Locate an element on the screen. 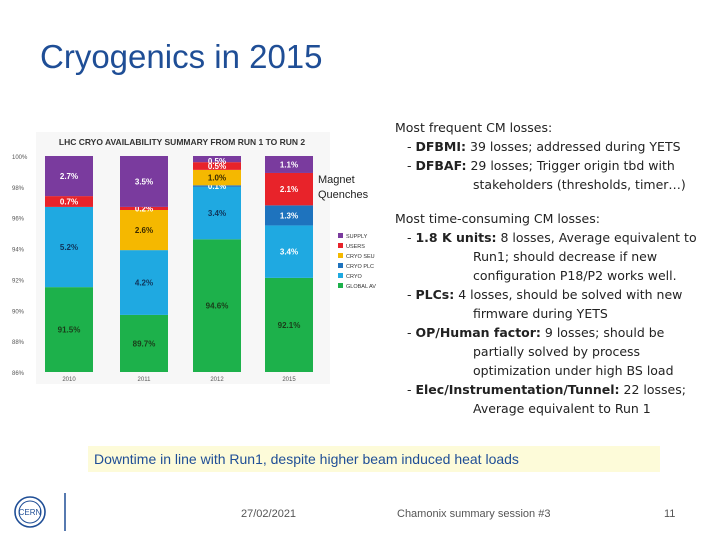  annotation-line-2: Quenches is located at coordinates (343, 195).